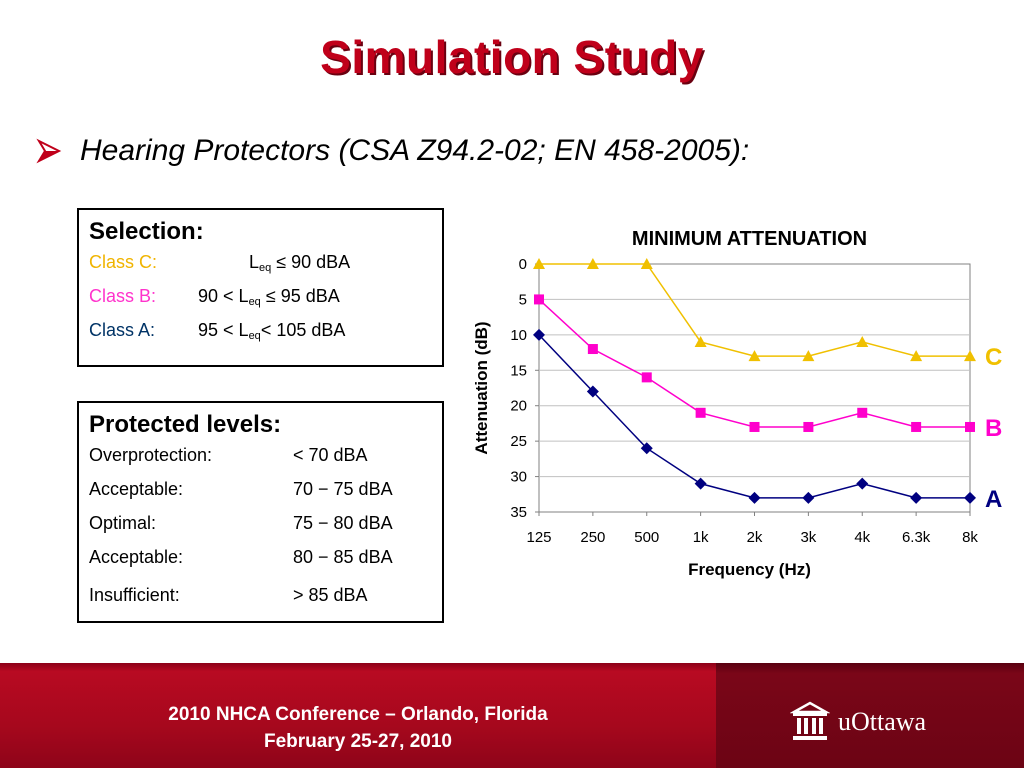 This screenshot has height=768, width=1024. I want to click on class-a-label: Class A:, so click(122, 330).